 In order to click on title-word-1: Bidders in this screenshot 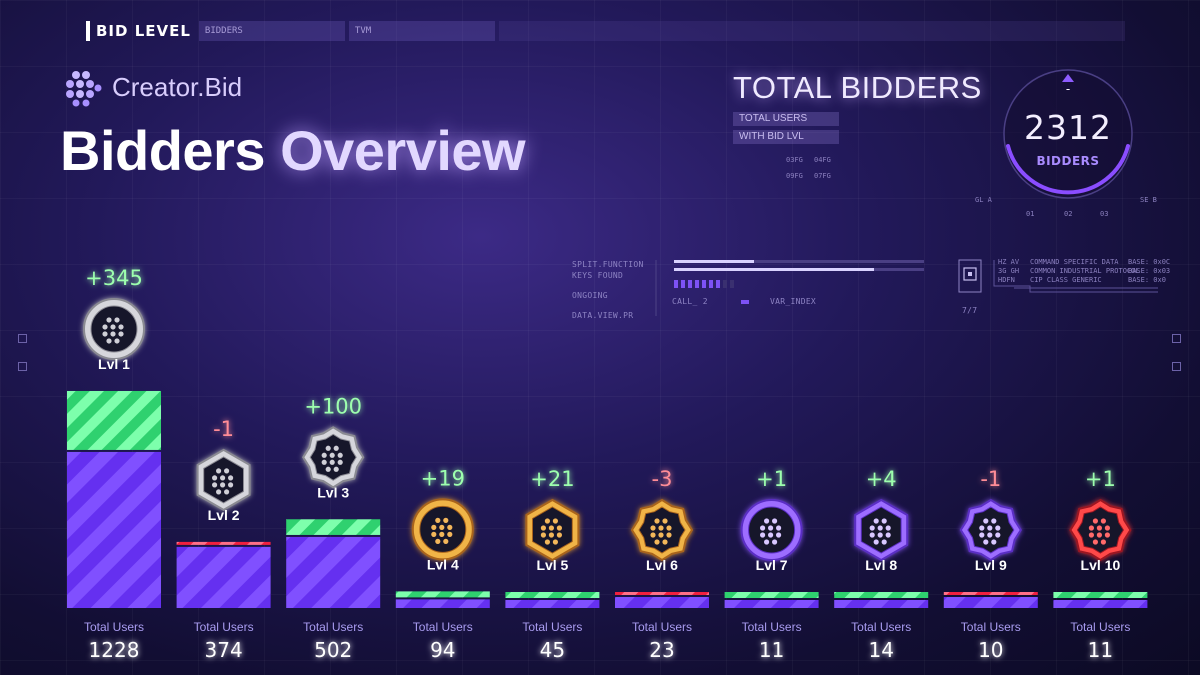, I will do `click(163, 150)`.